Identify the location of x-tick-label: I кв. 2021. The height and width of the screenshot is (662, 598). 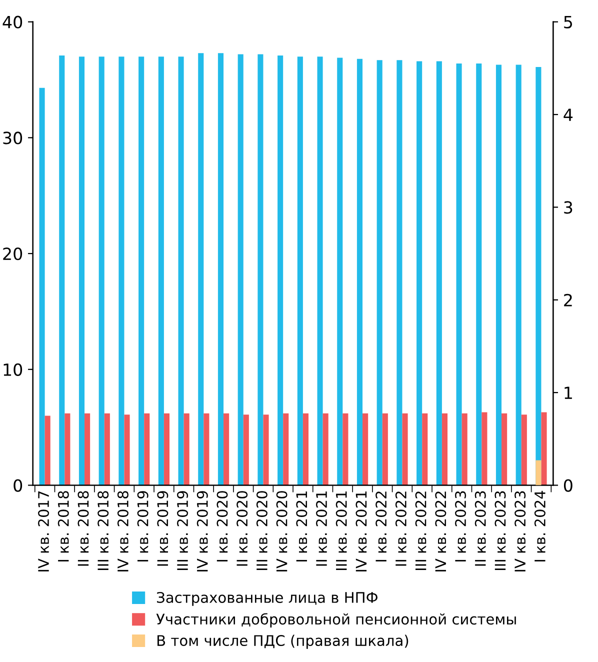
(302, 526).